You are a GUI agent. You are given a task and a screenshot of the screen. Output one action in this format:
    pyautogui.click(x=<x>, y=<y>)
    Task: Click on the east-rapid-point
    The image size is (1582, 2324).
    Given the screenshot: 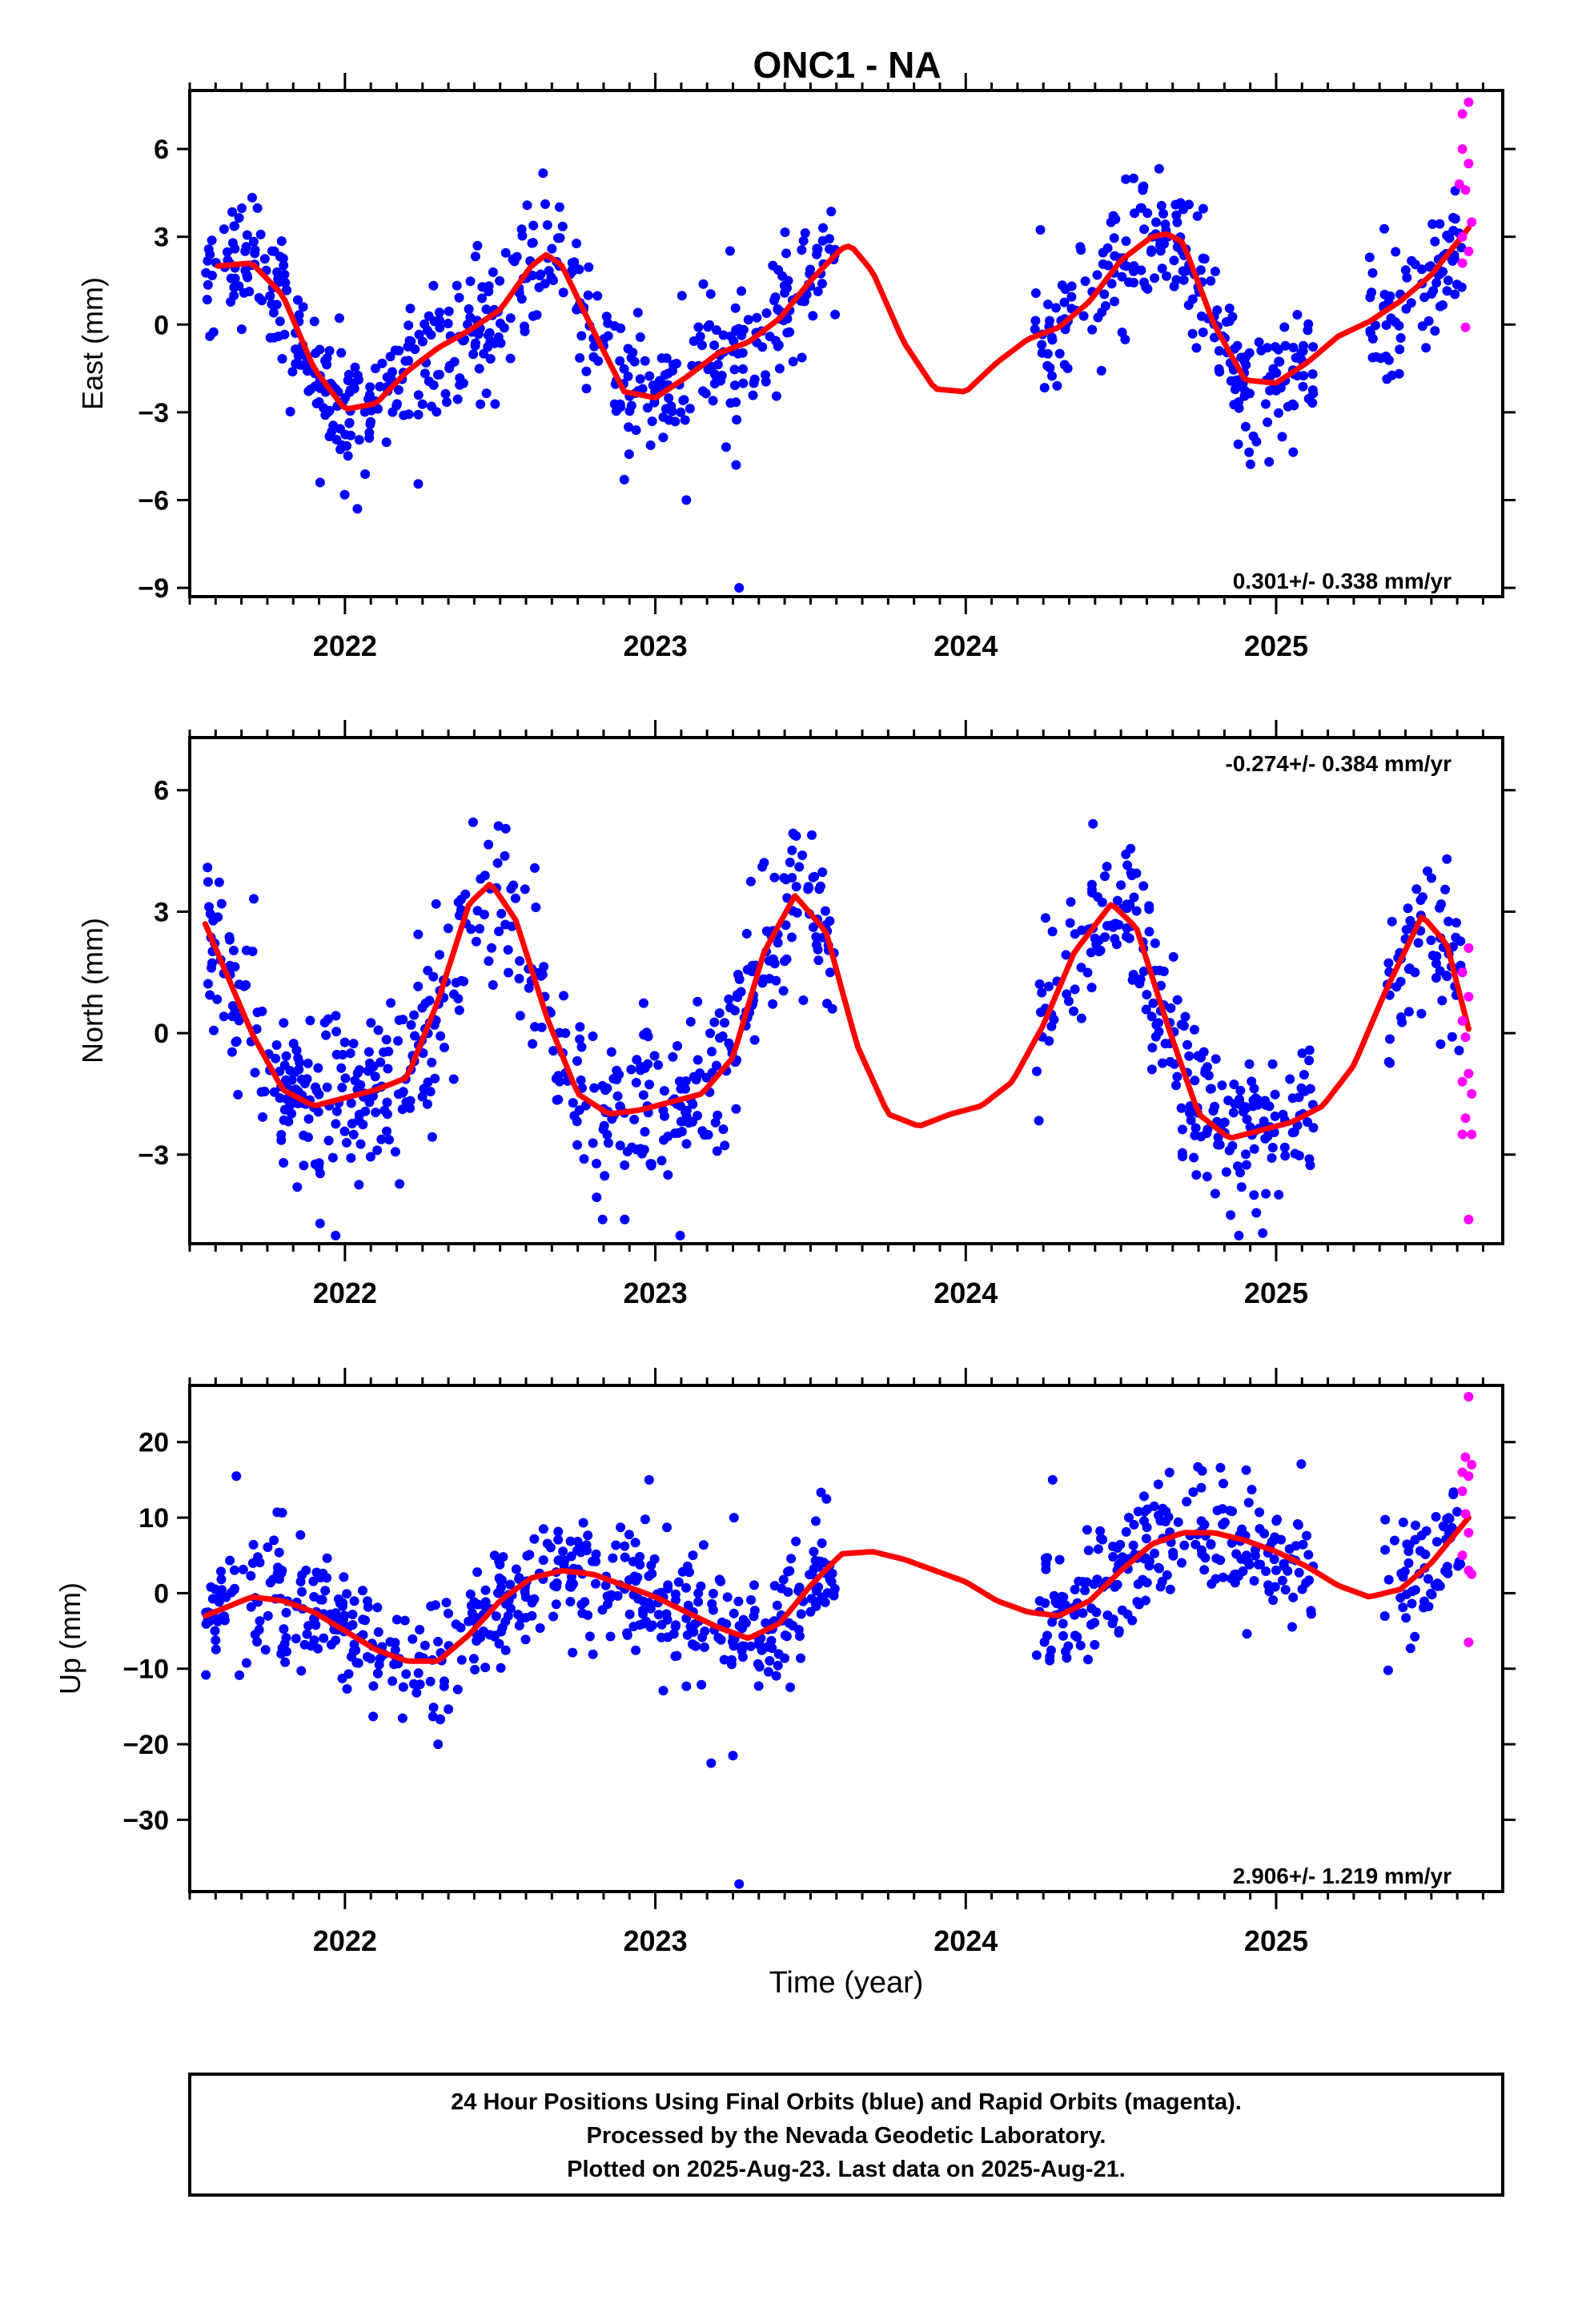 What is the action you would take?
    pyautogui.click(x=1463, y=114)
    